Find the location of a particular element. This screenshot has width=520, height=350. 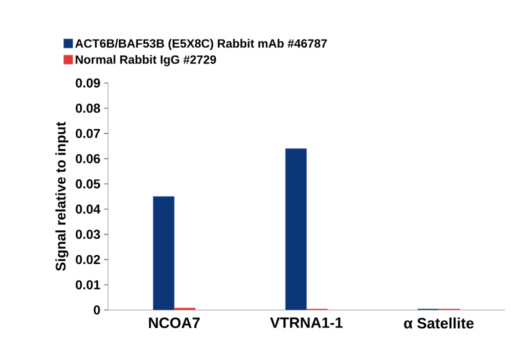

y-tick-label: 0.03 is located at coordinates (88, 234).